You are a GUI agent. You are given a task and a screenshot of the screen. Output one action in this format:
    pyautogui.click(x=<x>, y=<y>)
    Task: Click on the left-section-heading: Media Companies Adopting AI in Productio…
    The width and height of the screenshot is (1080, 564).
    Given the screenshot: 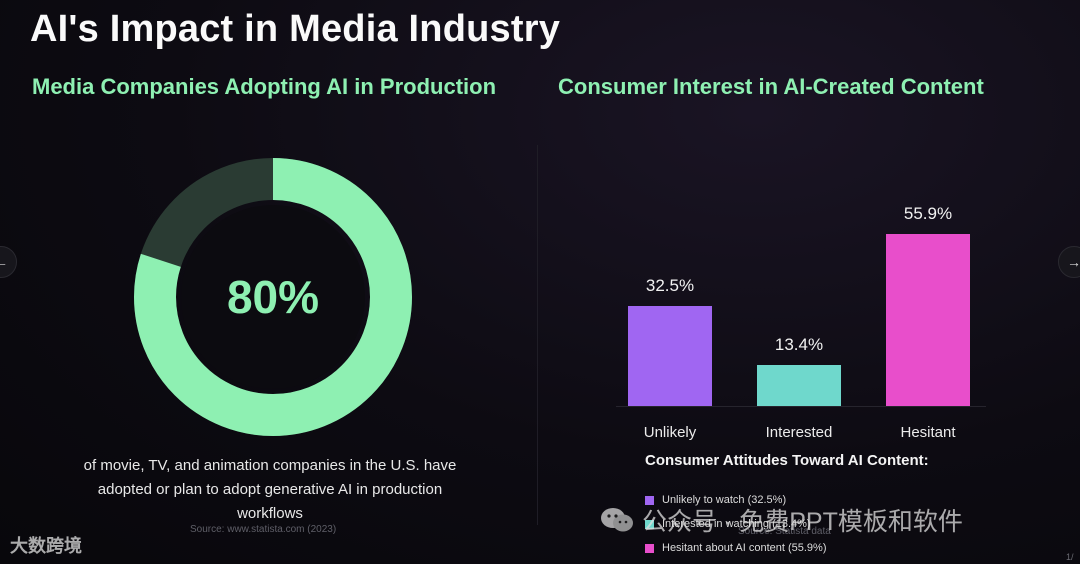 What is the action you would take?
    pyautogui.click(x=264, y=86)
    